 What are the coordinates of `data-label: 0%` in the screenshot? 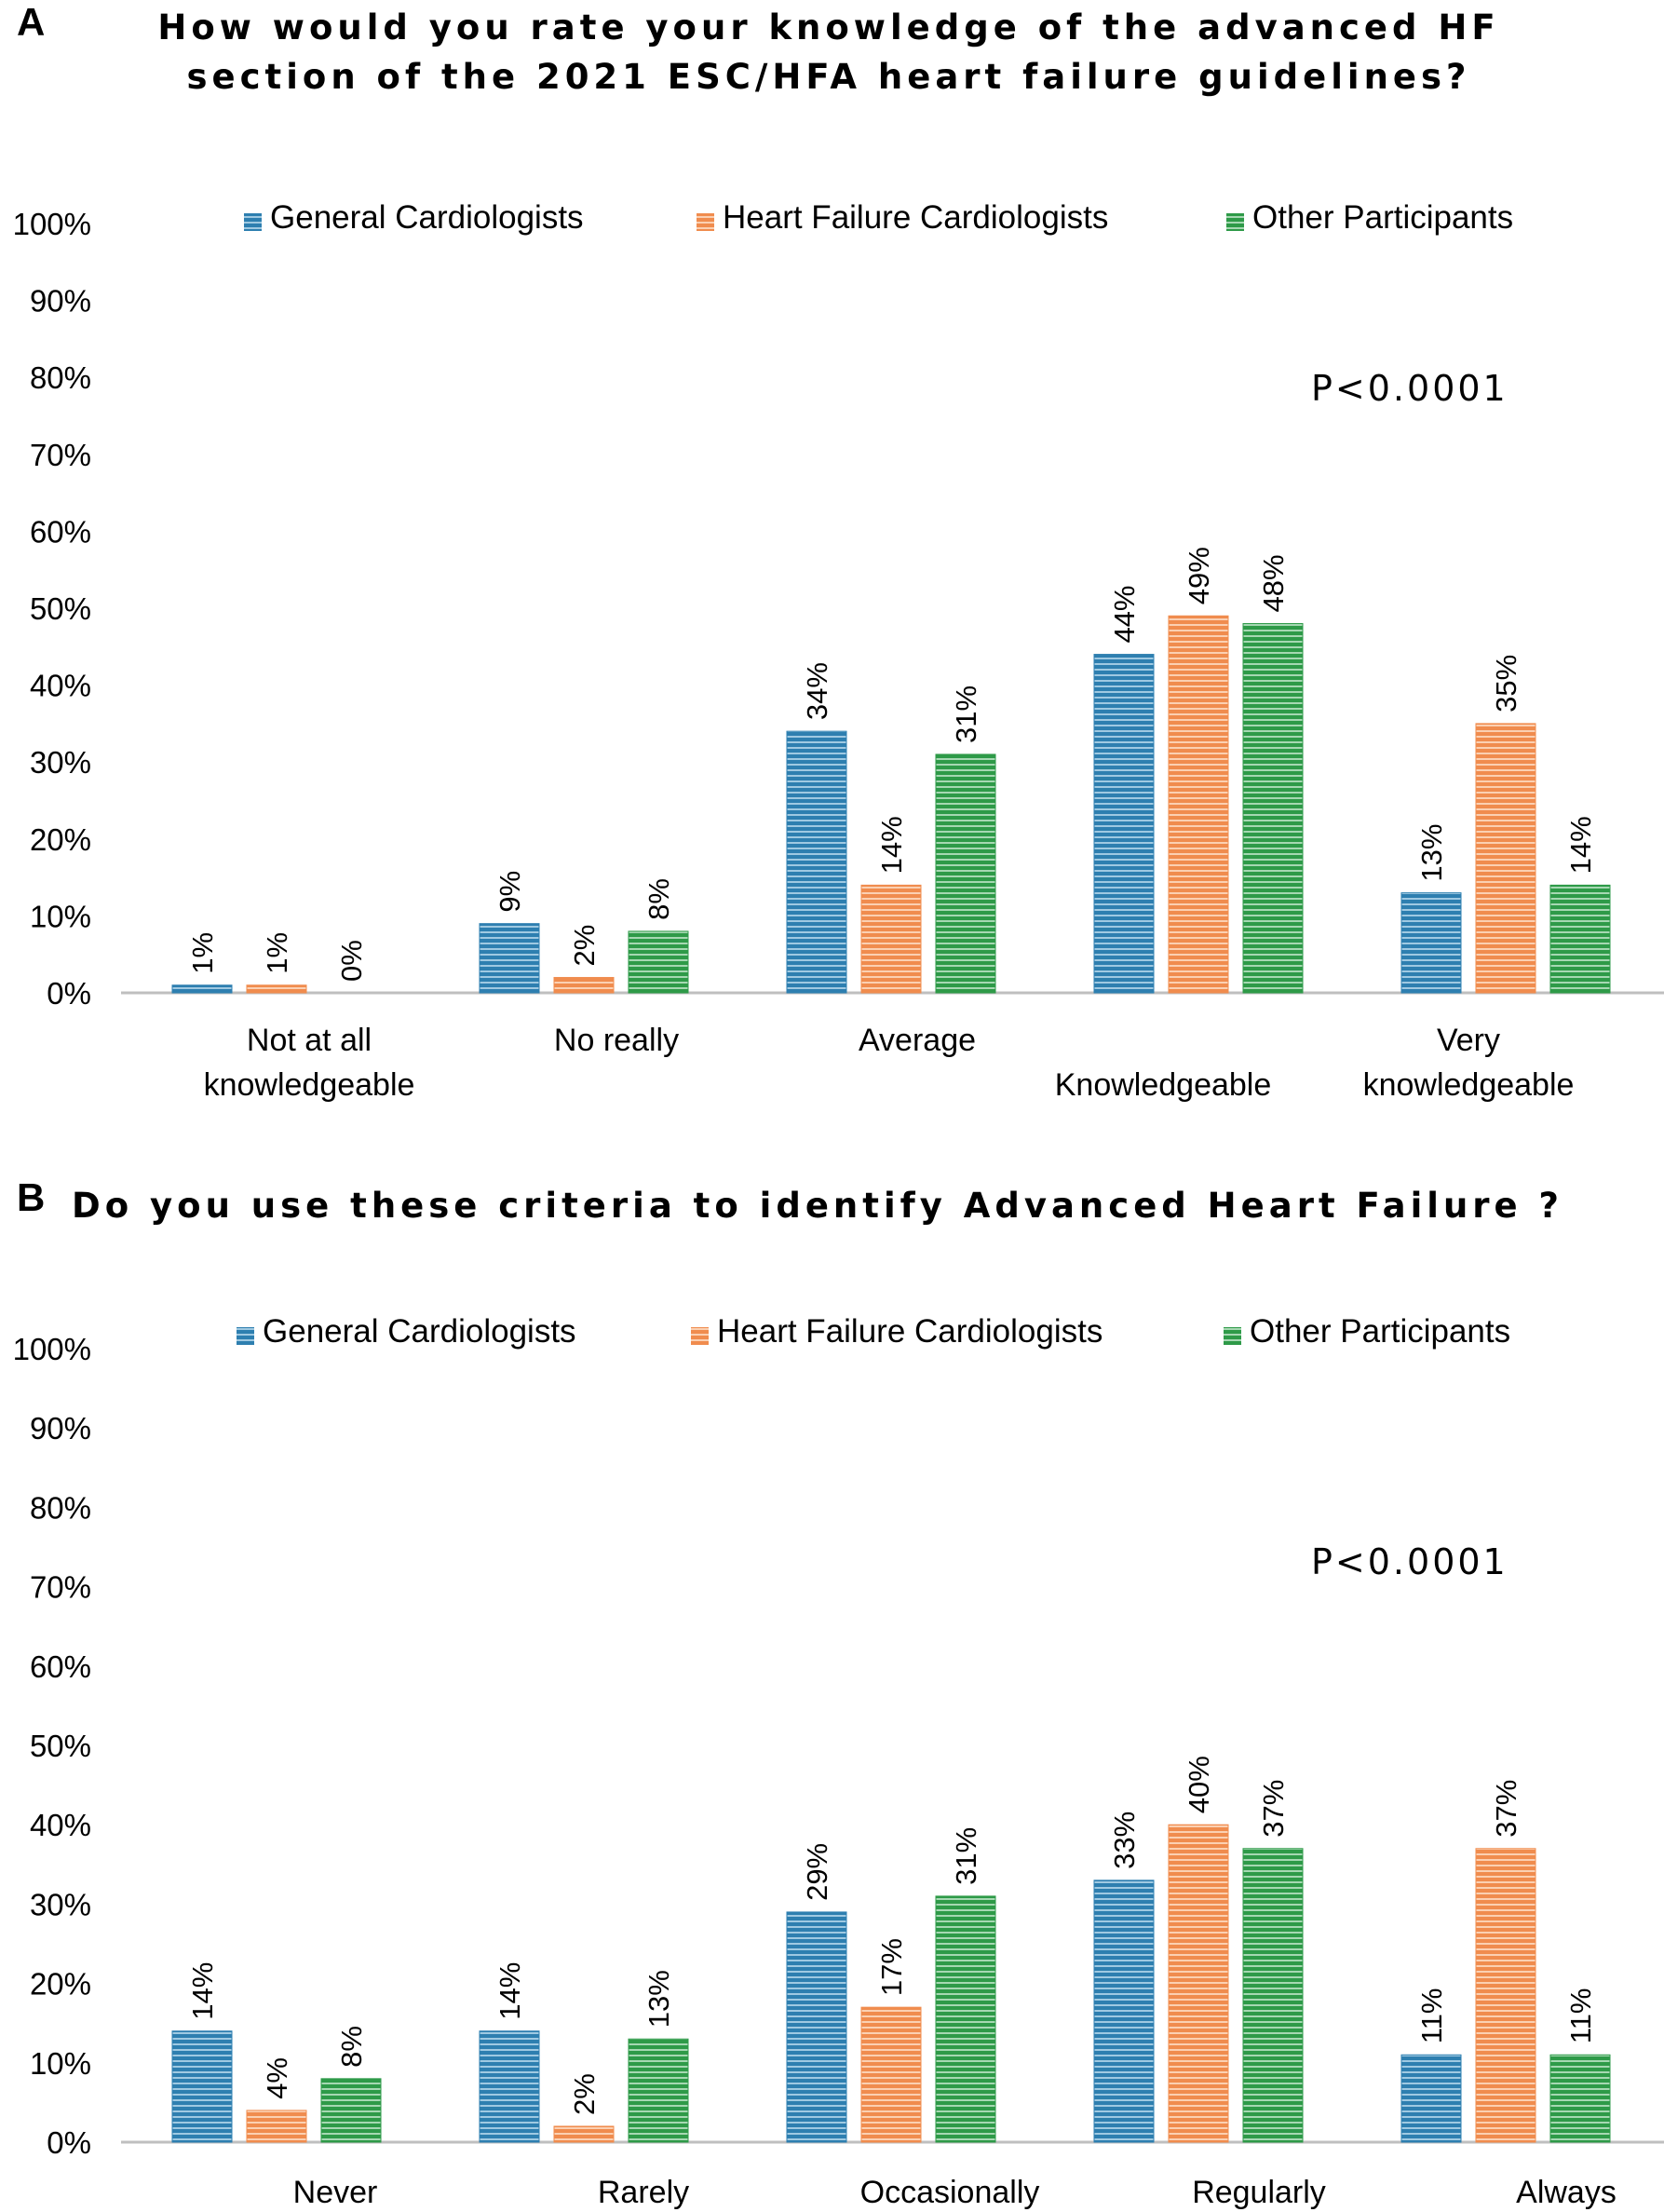 It's located at (351, 961).